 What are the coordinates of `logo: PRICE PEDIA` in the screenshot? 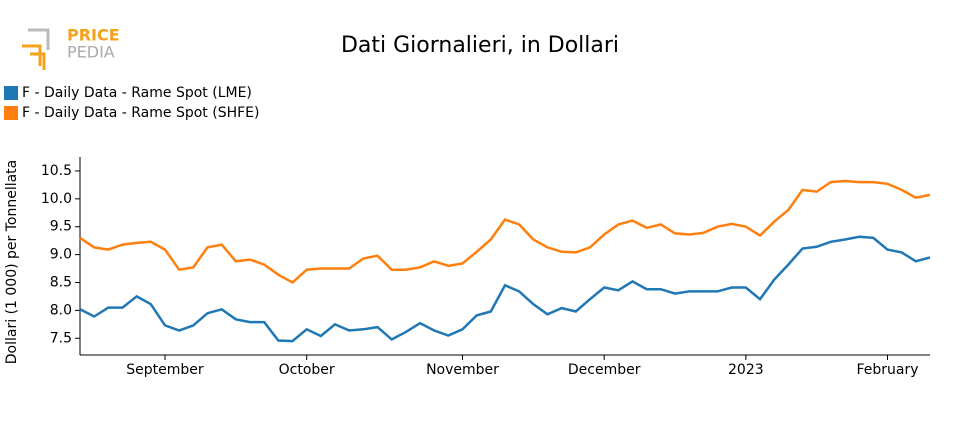 It's located at (71, 48).